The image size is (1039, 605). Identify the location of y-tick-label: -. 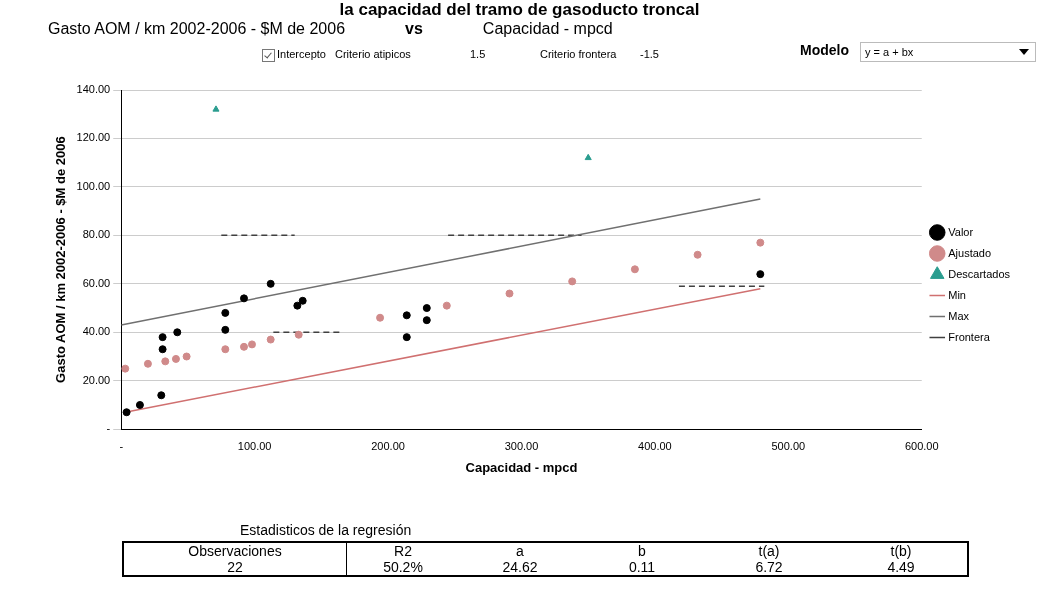
(108, 428).